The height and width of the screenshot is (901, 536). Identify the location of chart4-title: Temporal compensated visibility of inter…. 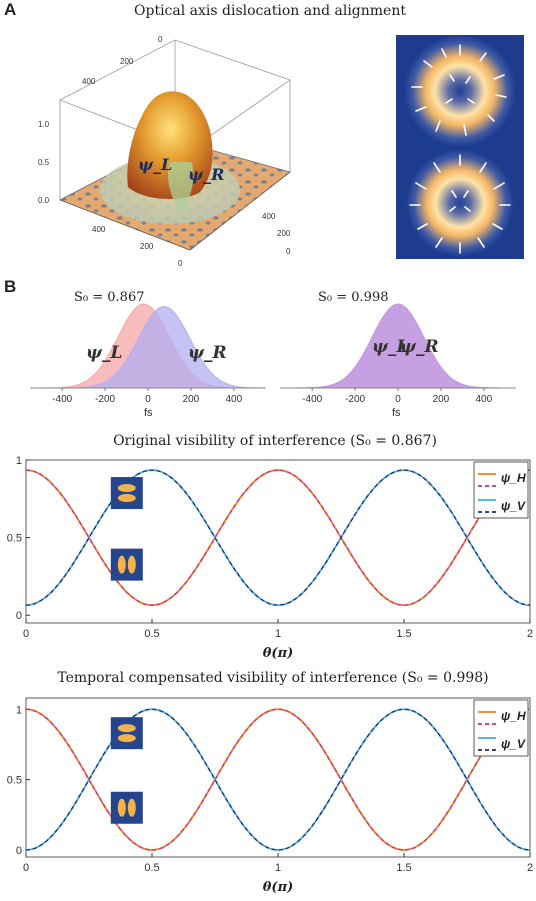
(273, 678).